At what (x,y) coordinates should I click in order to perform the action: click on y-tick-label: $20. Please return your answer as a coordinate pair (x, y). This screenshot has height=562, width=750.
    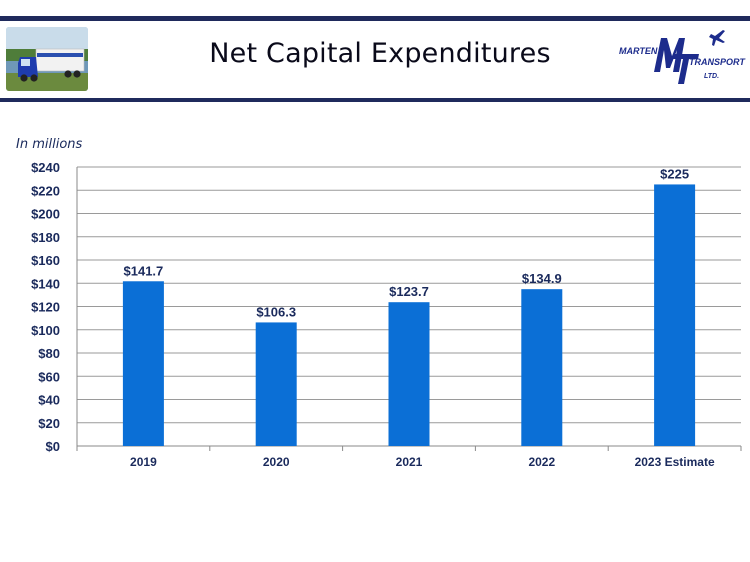
    Looking at the image, I should click on (49, 423).